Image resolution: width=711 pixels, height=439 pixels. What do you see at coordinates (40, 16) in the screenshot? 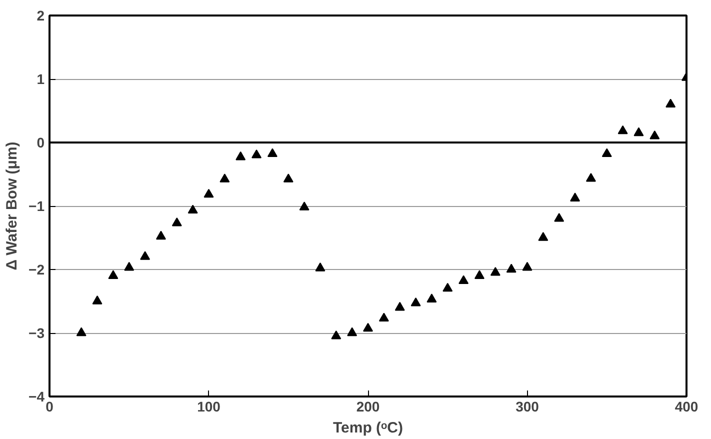
I see `y-tick-label: 2` at bounding box center [40, 16].